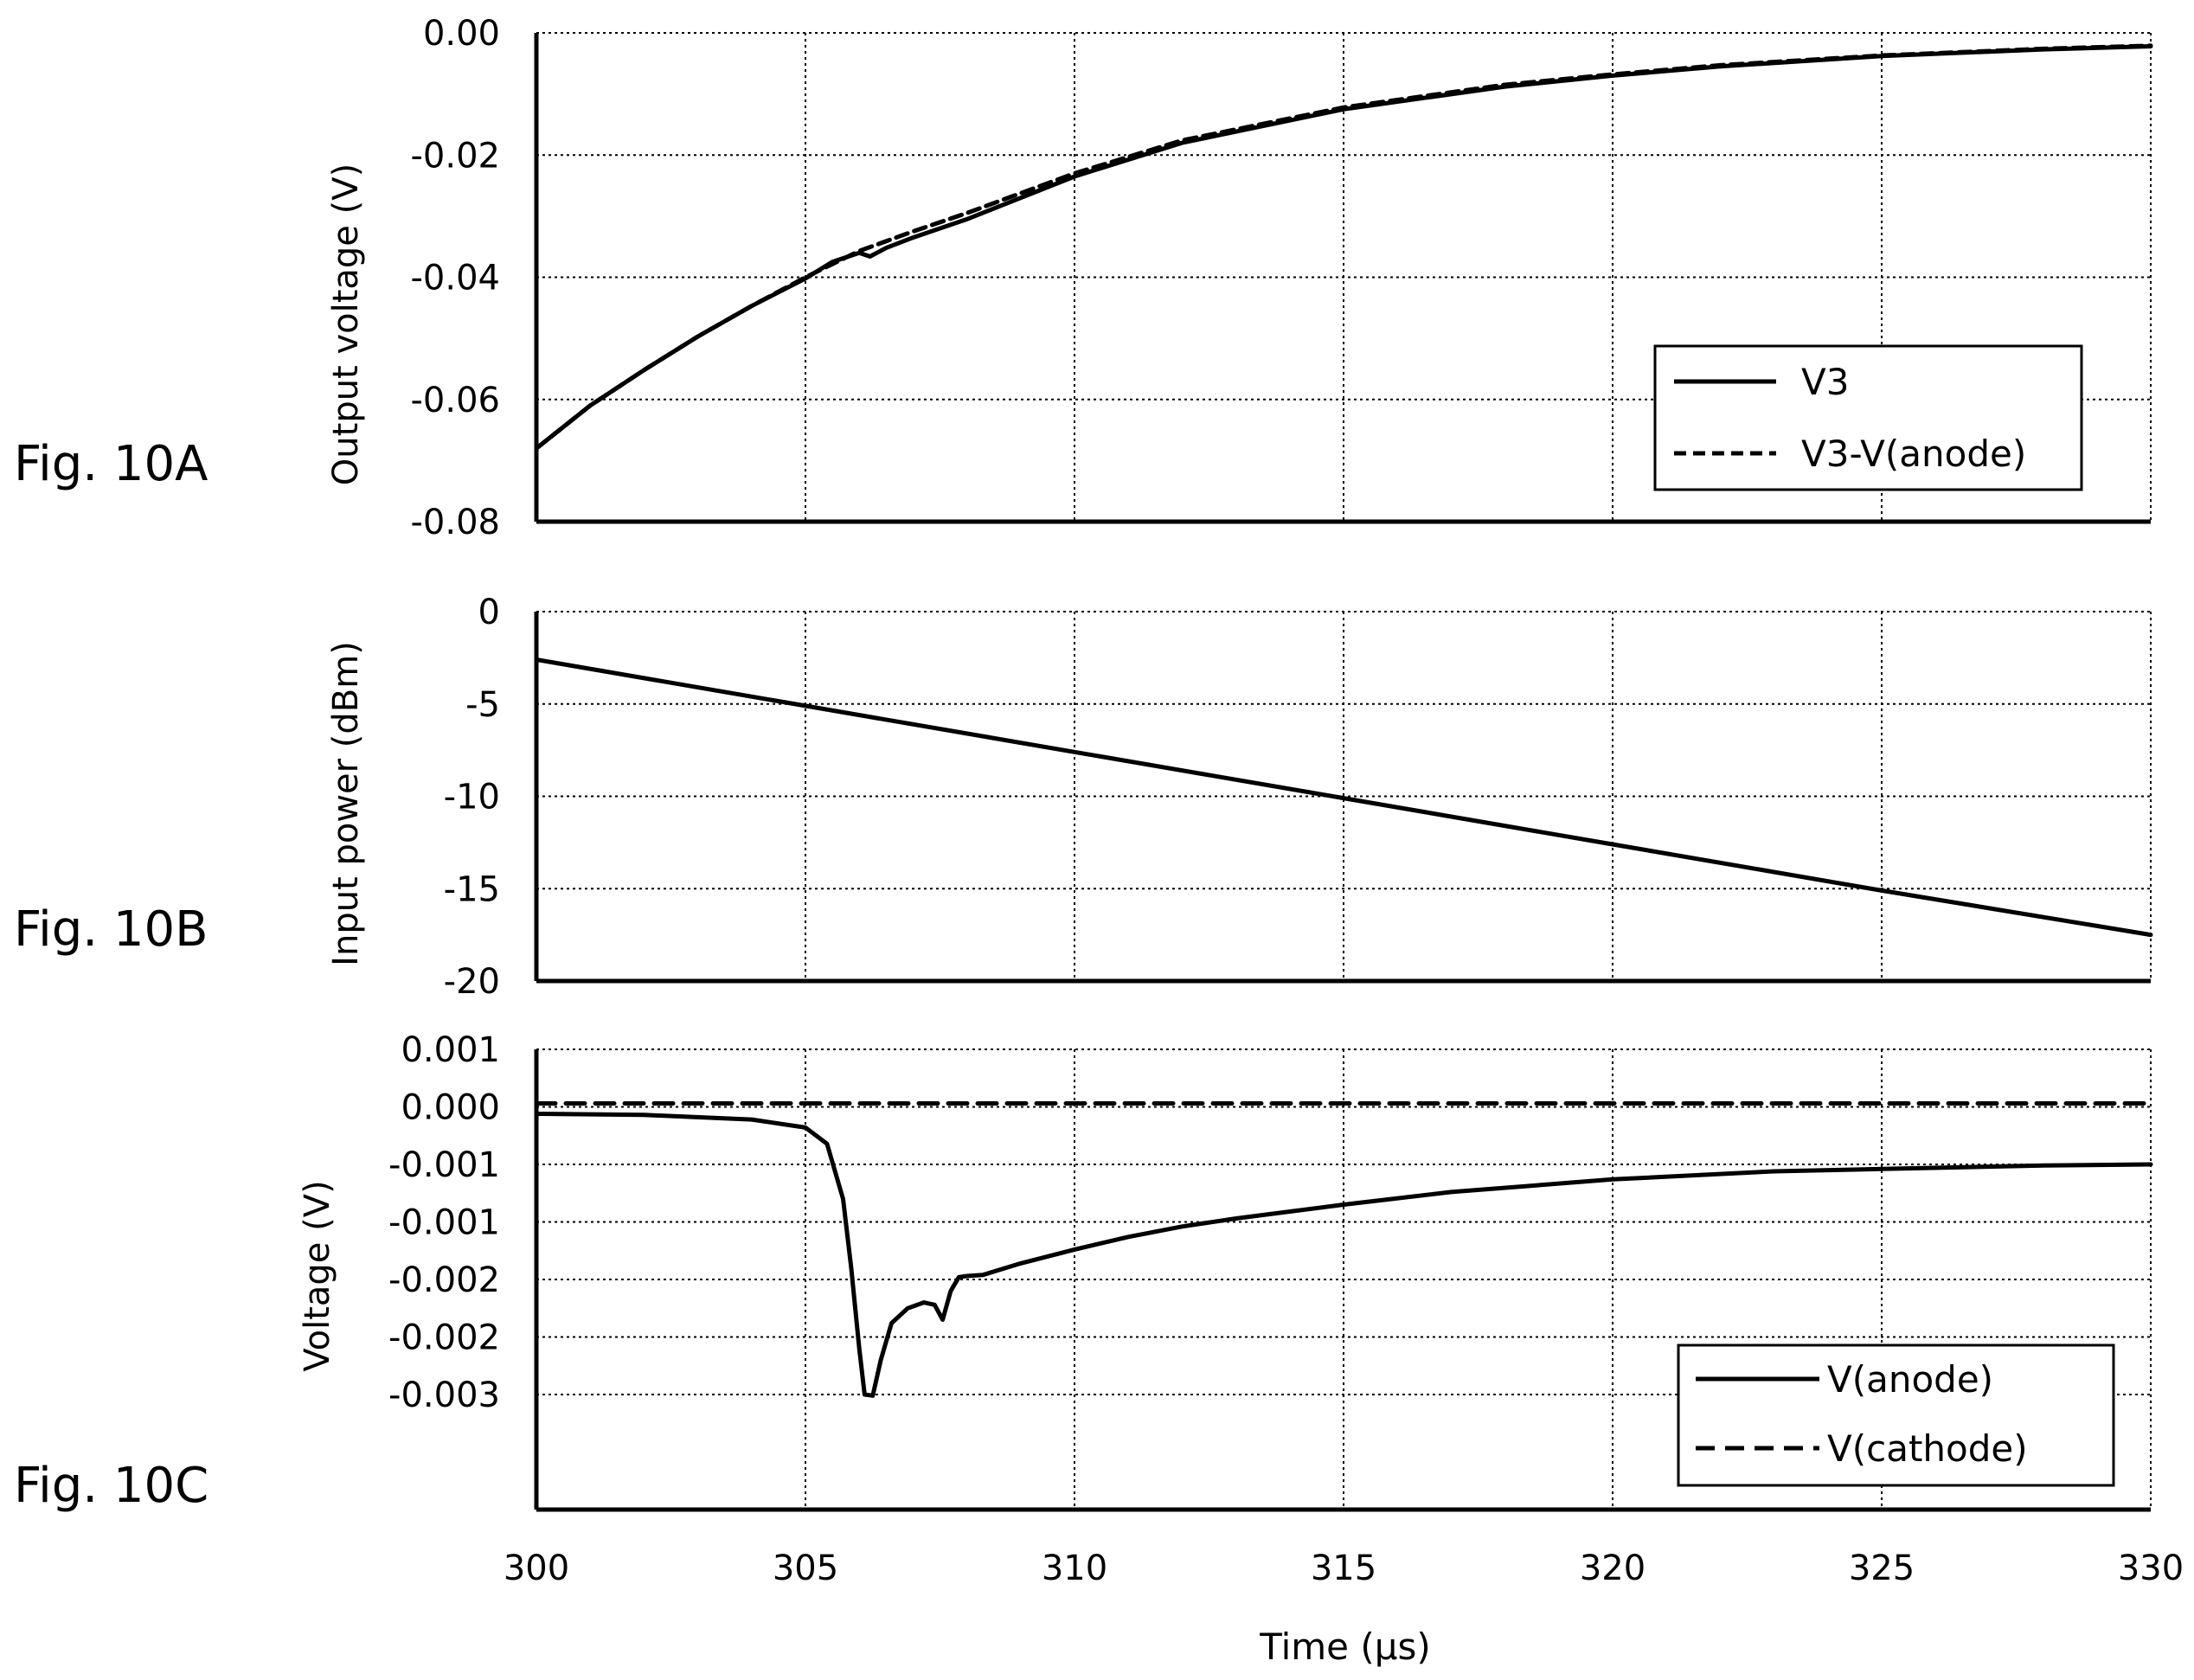 The height and width of the screenshot is (1680, 2194). Describe the element at coordinates (1825, 382) in the screenshot. I see `legend-label-v3: V3` at that location.